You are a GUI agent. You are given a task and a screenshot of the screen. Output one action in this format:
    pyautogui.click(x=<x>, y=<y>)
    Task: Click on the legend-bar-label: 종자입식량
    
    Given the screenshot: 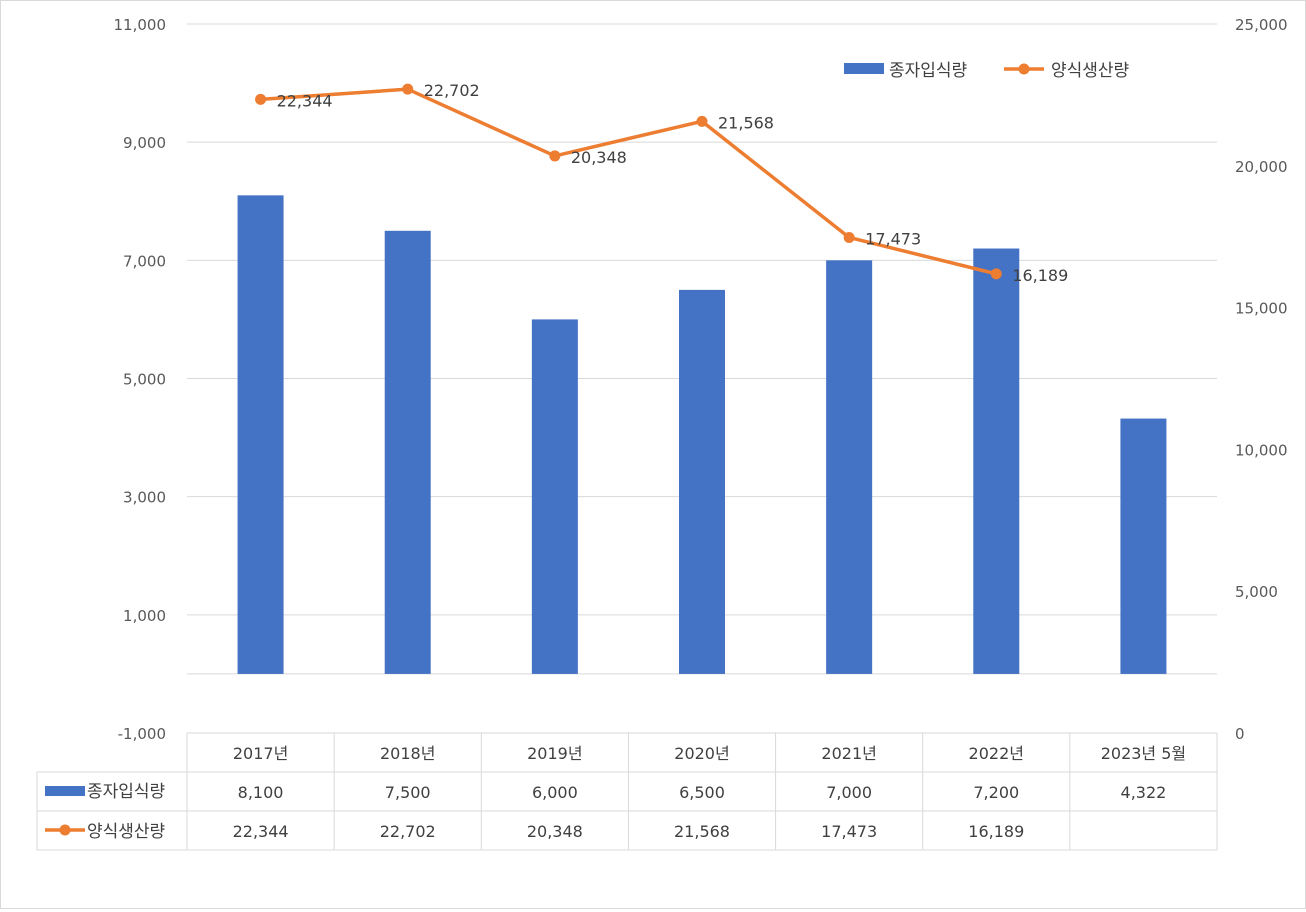 What is the action you would take?
    pyautogui.click(x=928, y=71)
    